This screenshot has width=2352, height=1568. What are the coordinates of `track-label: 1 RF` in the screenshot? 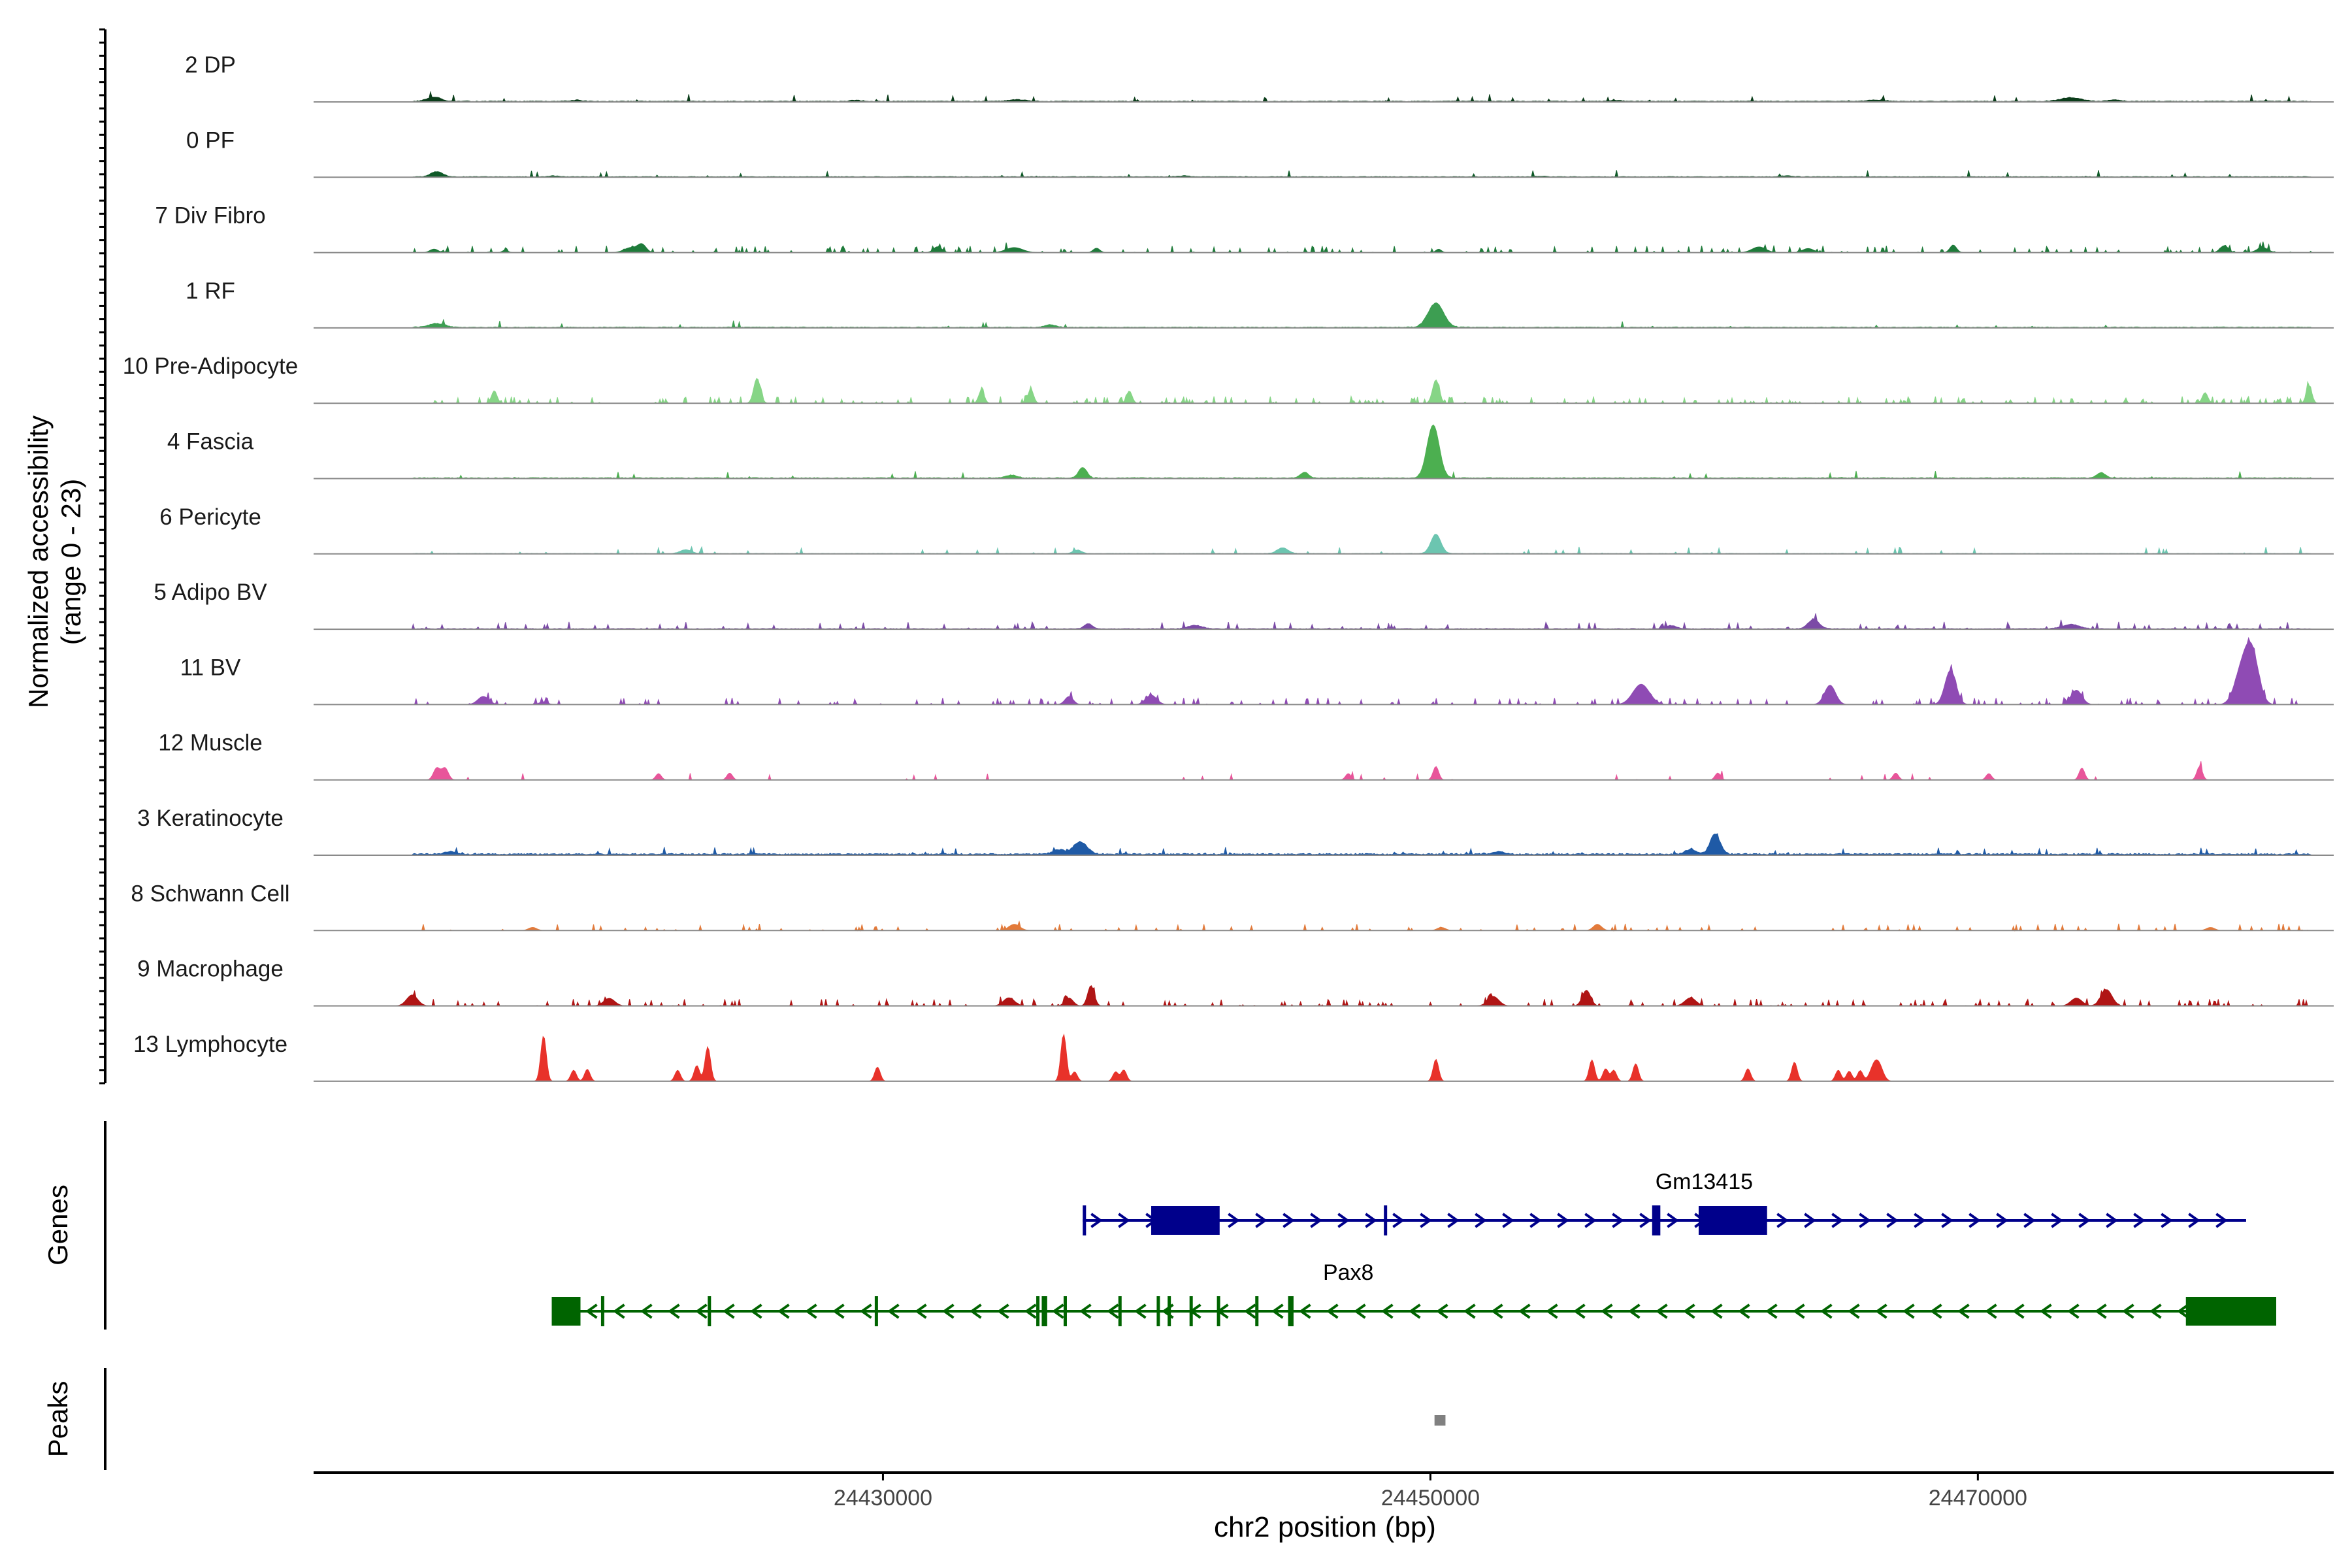 It's located at (210, 291).